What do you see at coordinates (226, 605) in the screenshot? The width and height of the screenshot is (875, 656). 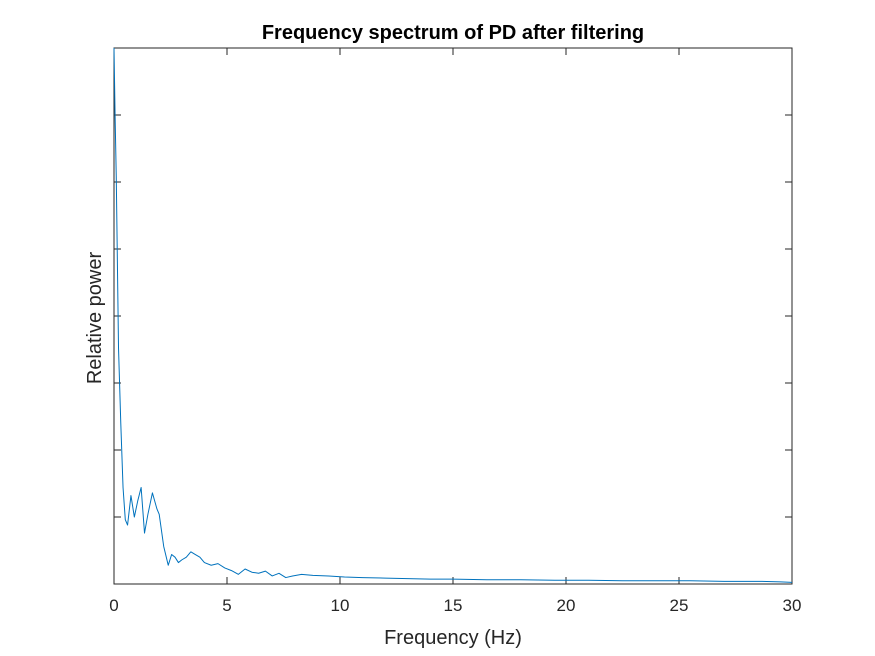 I see `x-tick-label: 5` at bounding box center [226, 605].